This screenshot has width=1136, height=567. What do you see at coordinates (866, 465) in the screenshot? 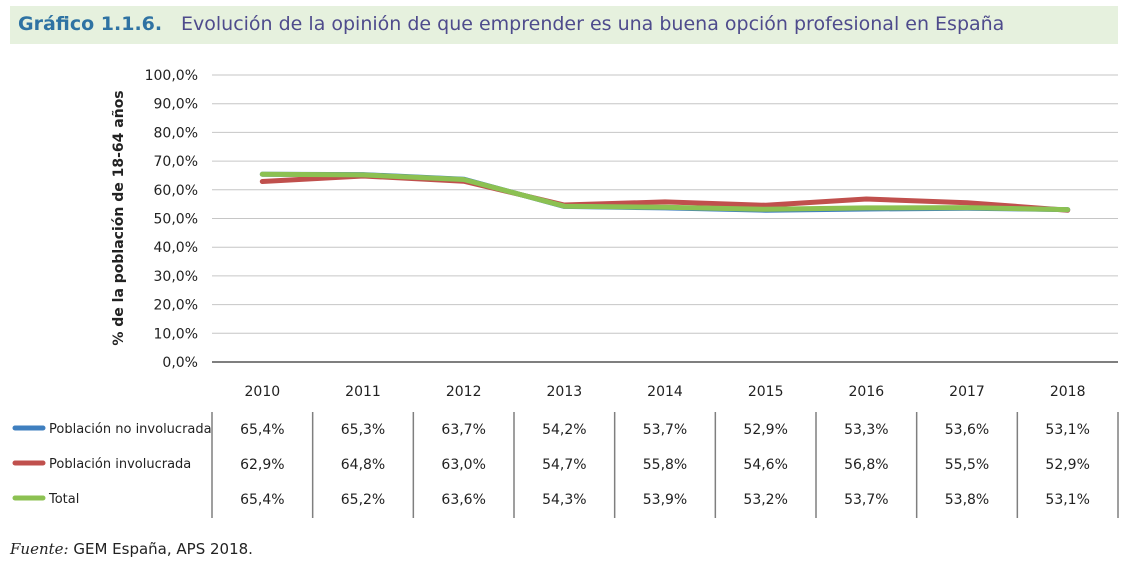
I see `data-label: 56,8%` at bounding box center [866, 465].